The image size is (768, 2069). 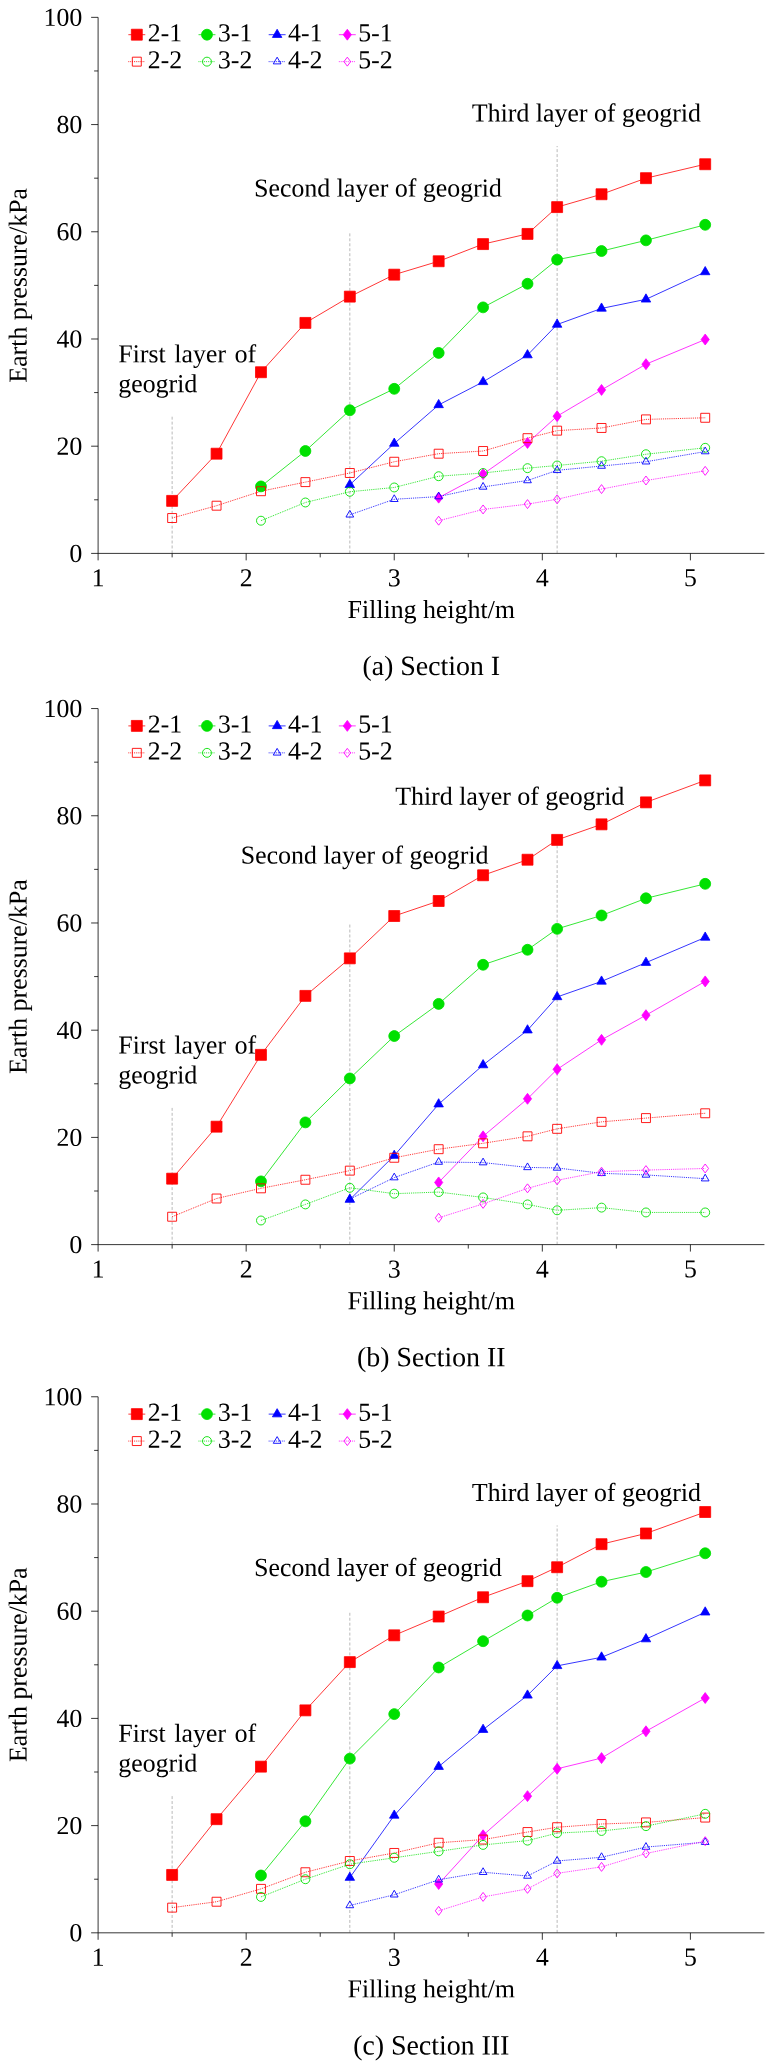 What do you see at coordinates (431, 2048) in the screenshot?
I see `text: (c) Section III` at bounding box center [431, 2048].